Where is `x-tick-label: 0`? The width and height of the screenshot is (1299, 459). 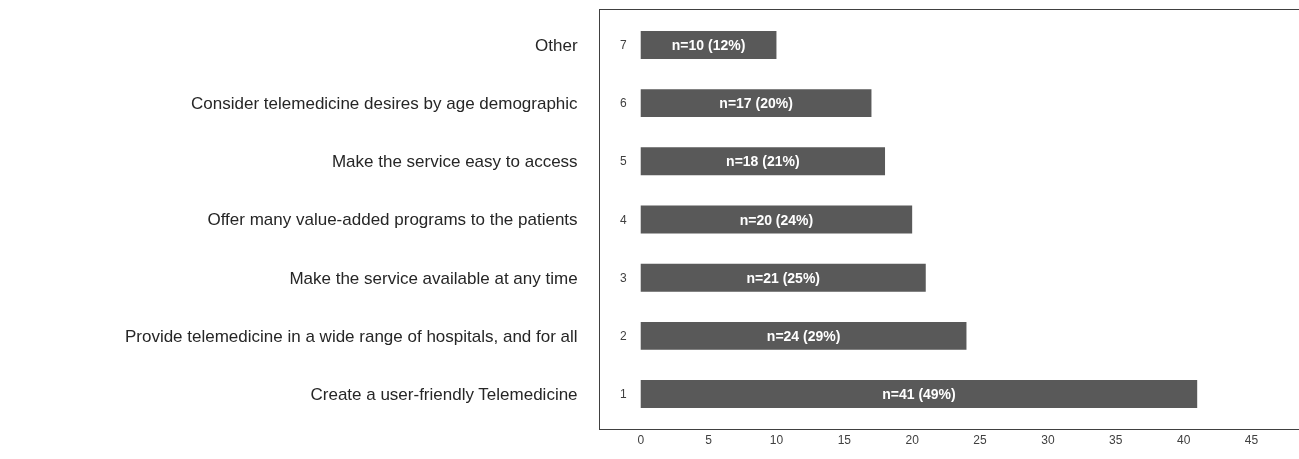 x-tick-label: 0 is located at coordinates (641, 440).